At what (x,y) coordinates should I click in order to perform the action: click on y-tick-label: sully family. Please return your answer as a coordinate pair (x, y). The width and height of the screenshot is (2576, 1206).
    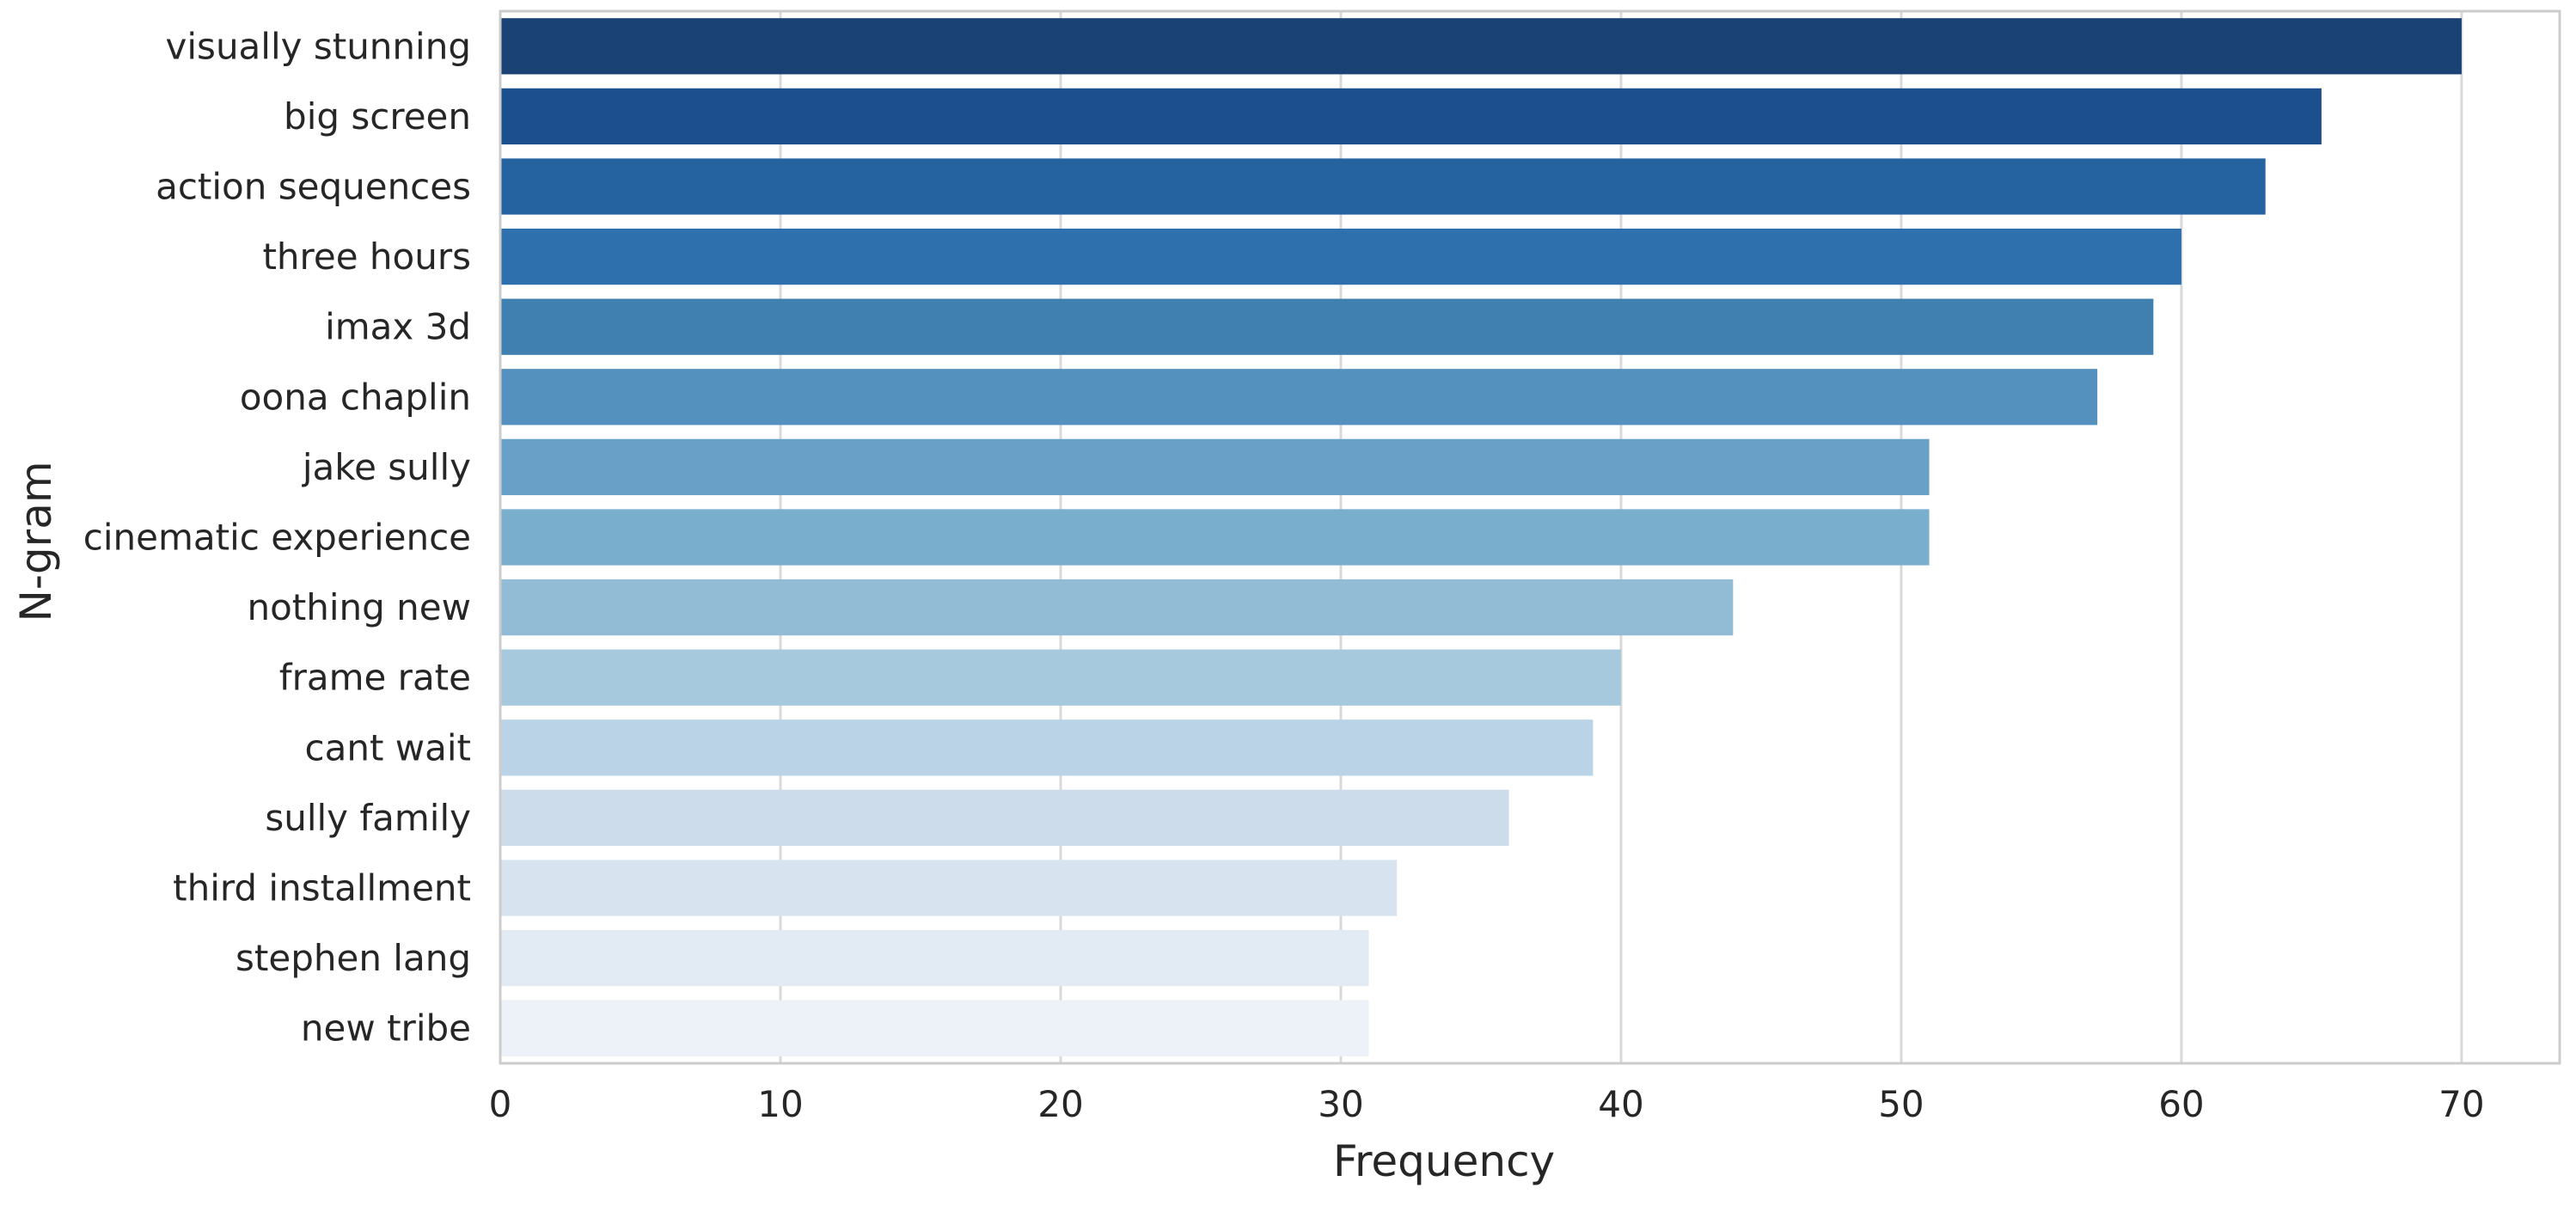
    Looking at the image, I should click on (368, 818).